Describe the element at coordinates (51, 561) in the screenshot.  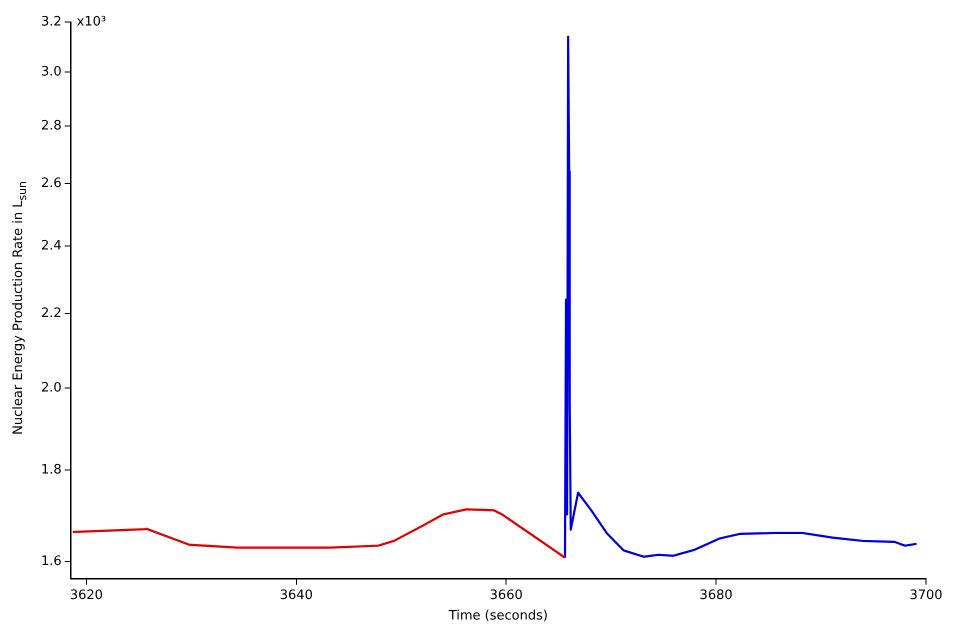
I see `y-tick-label: 1.6` at that location.